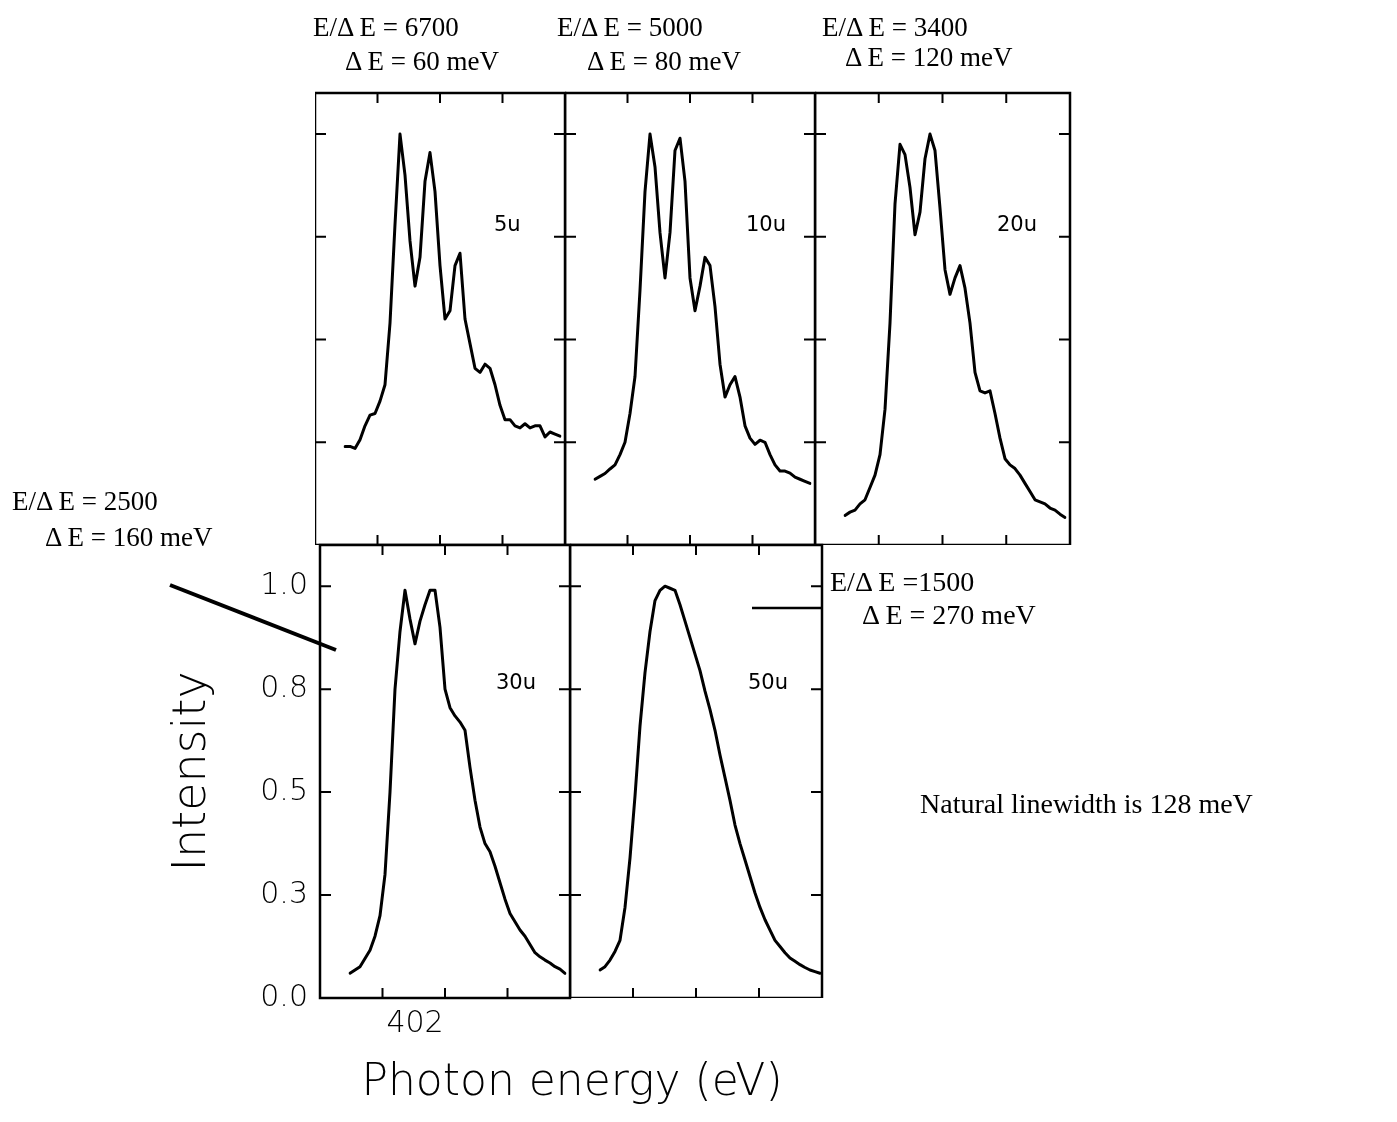 The height and width of the screenshot is (1122, 1397). Describe the element at coordinates (284, 892) in the screenshot. I see `y-tick-label: 0.3` at that location.